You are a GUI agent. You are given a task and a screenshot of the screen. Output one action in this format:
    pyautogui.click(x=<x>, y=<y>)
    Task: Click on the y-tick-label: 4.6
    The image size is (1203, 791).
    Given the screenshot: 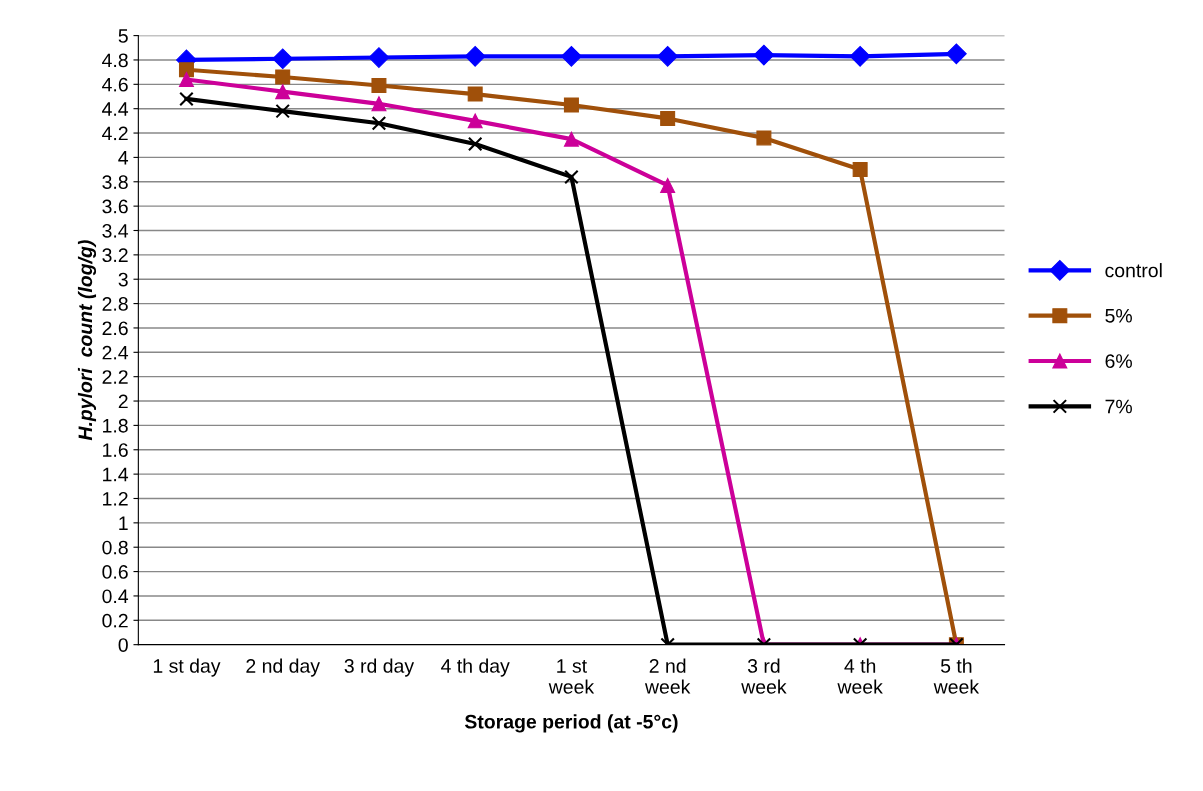 What is the action you would take?
    pyautogui.click(x=115, y=84)
    